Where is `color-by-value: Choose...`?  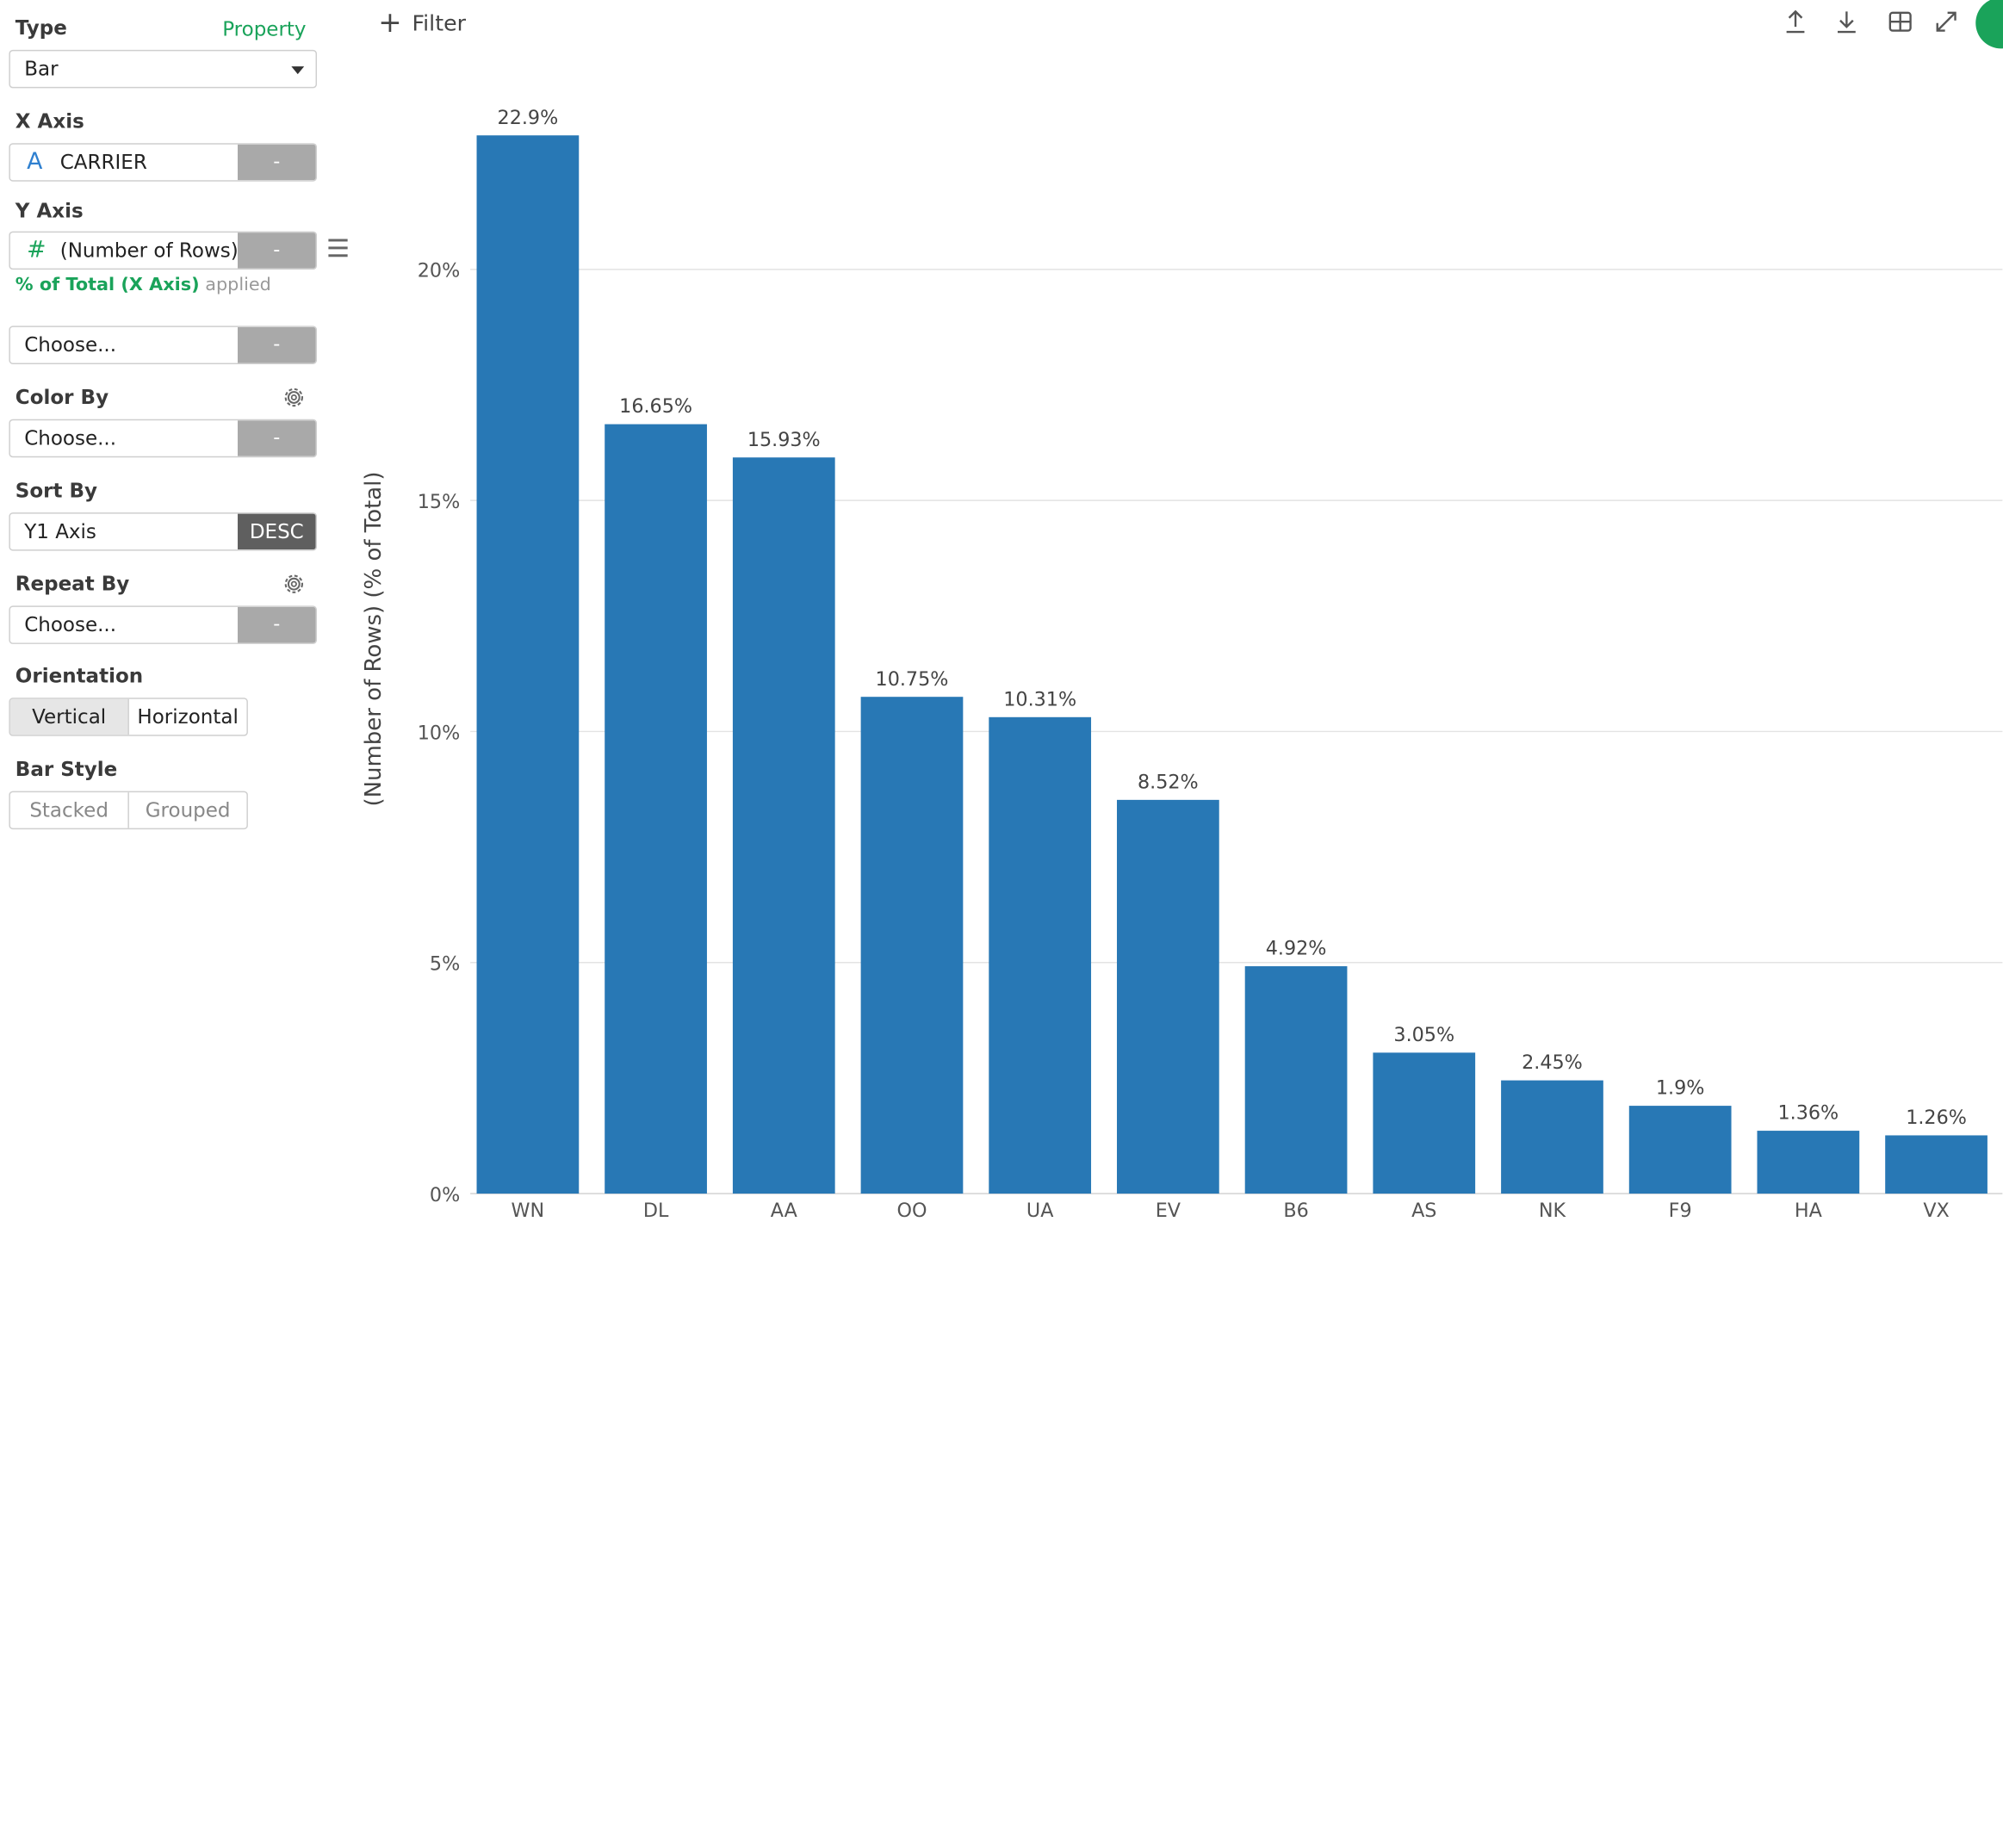 color-by-value: Choose... is located at coordinates (70, 438).